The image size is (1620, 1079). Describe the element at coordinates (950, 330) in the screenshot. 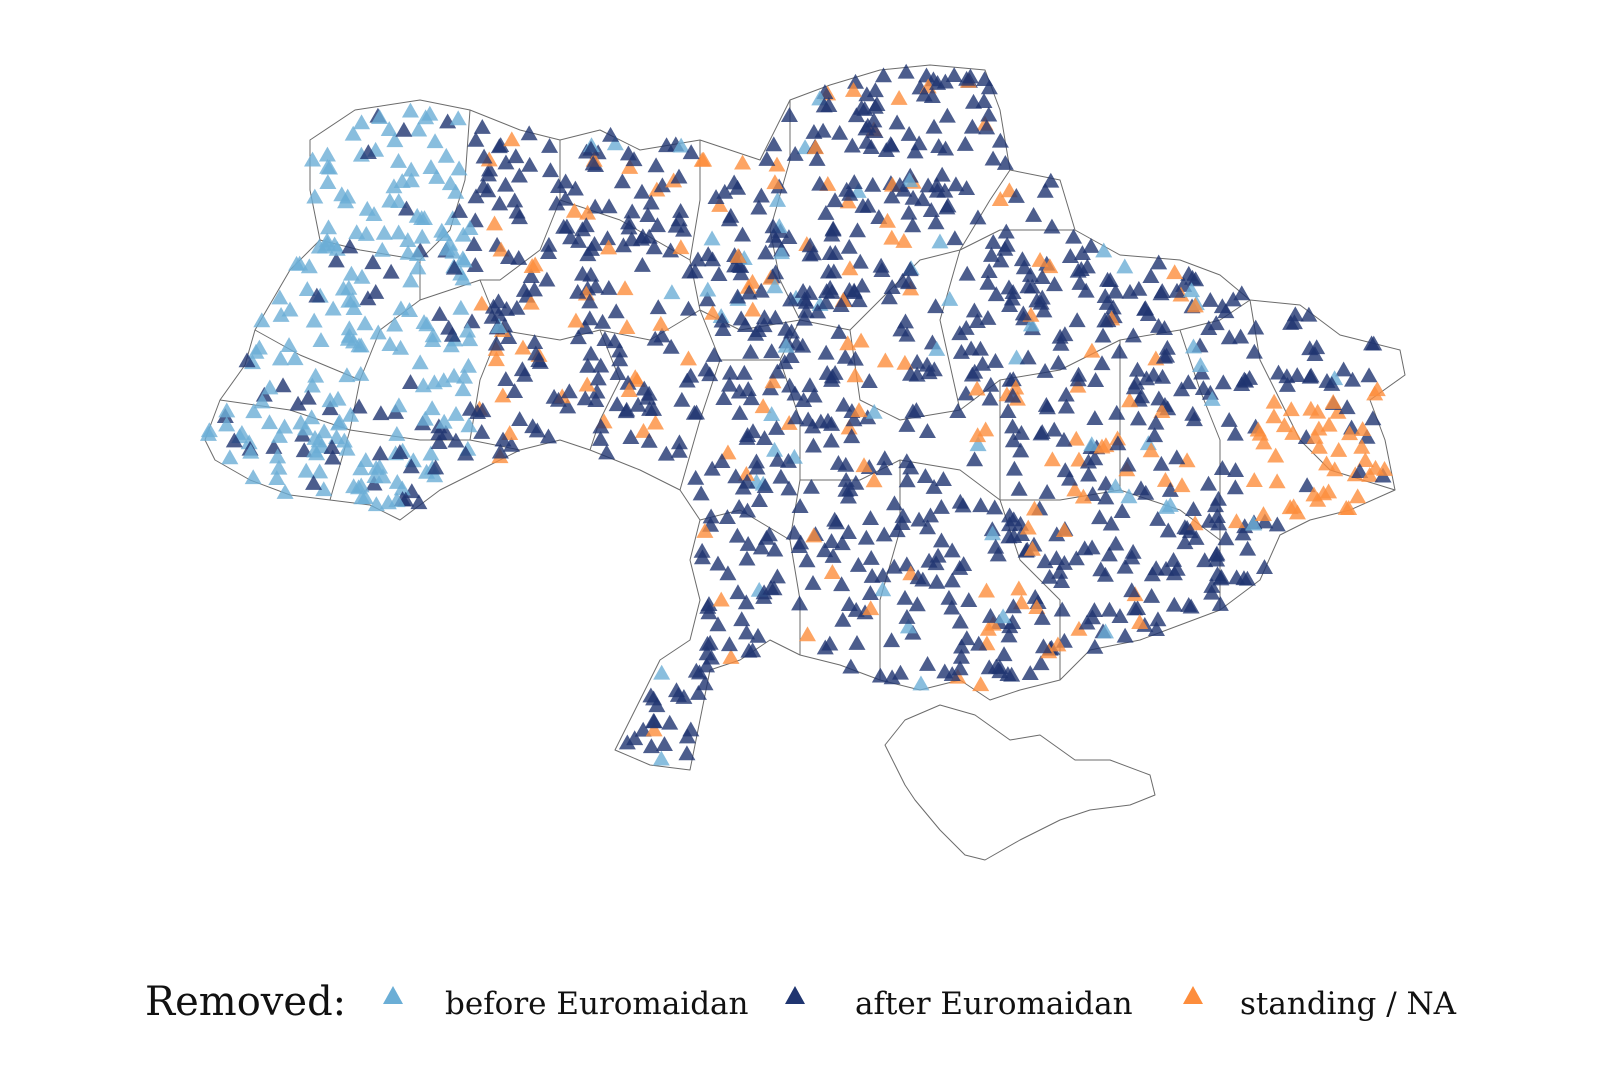

I see `oblast-boundary` at that location.